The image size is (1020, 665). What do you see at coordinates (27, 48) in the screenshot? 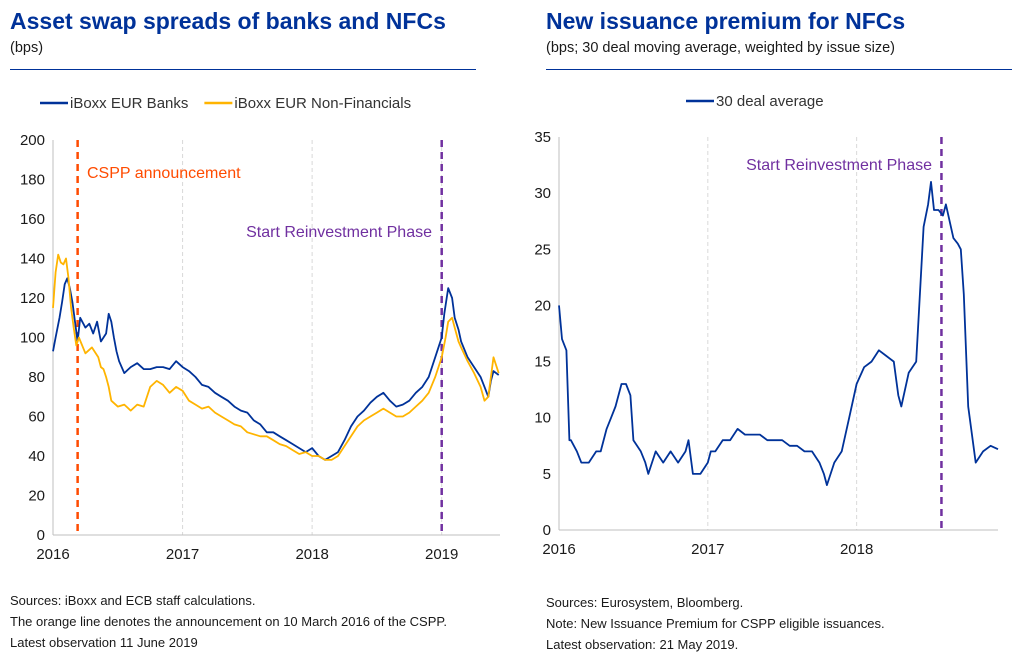
I see `chart-subtitle: (bps)` at bounding box center [27, 48].